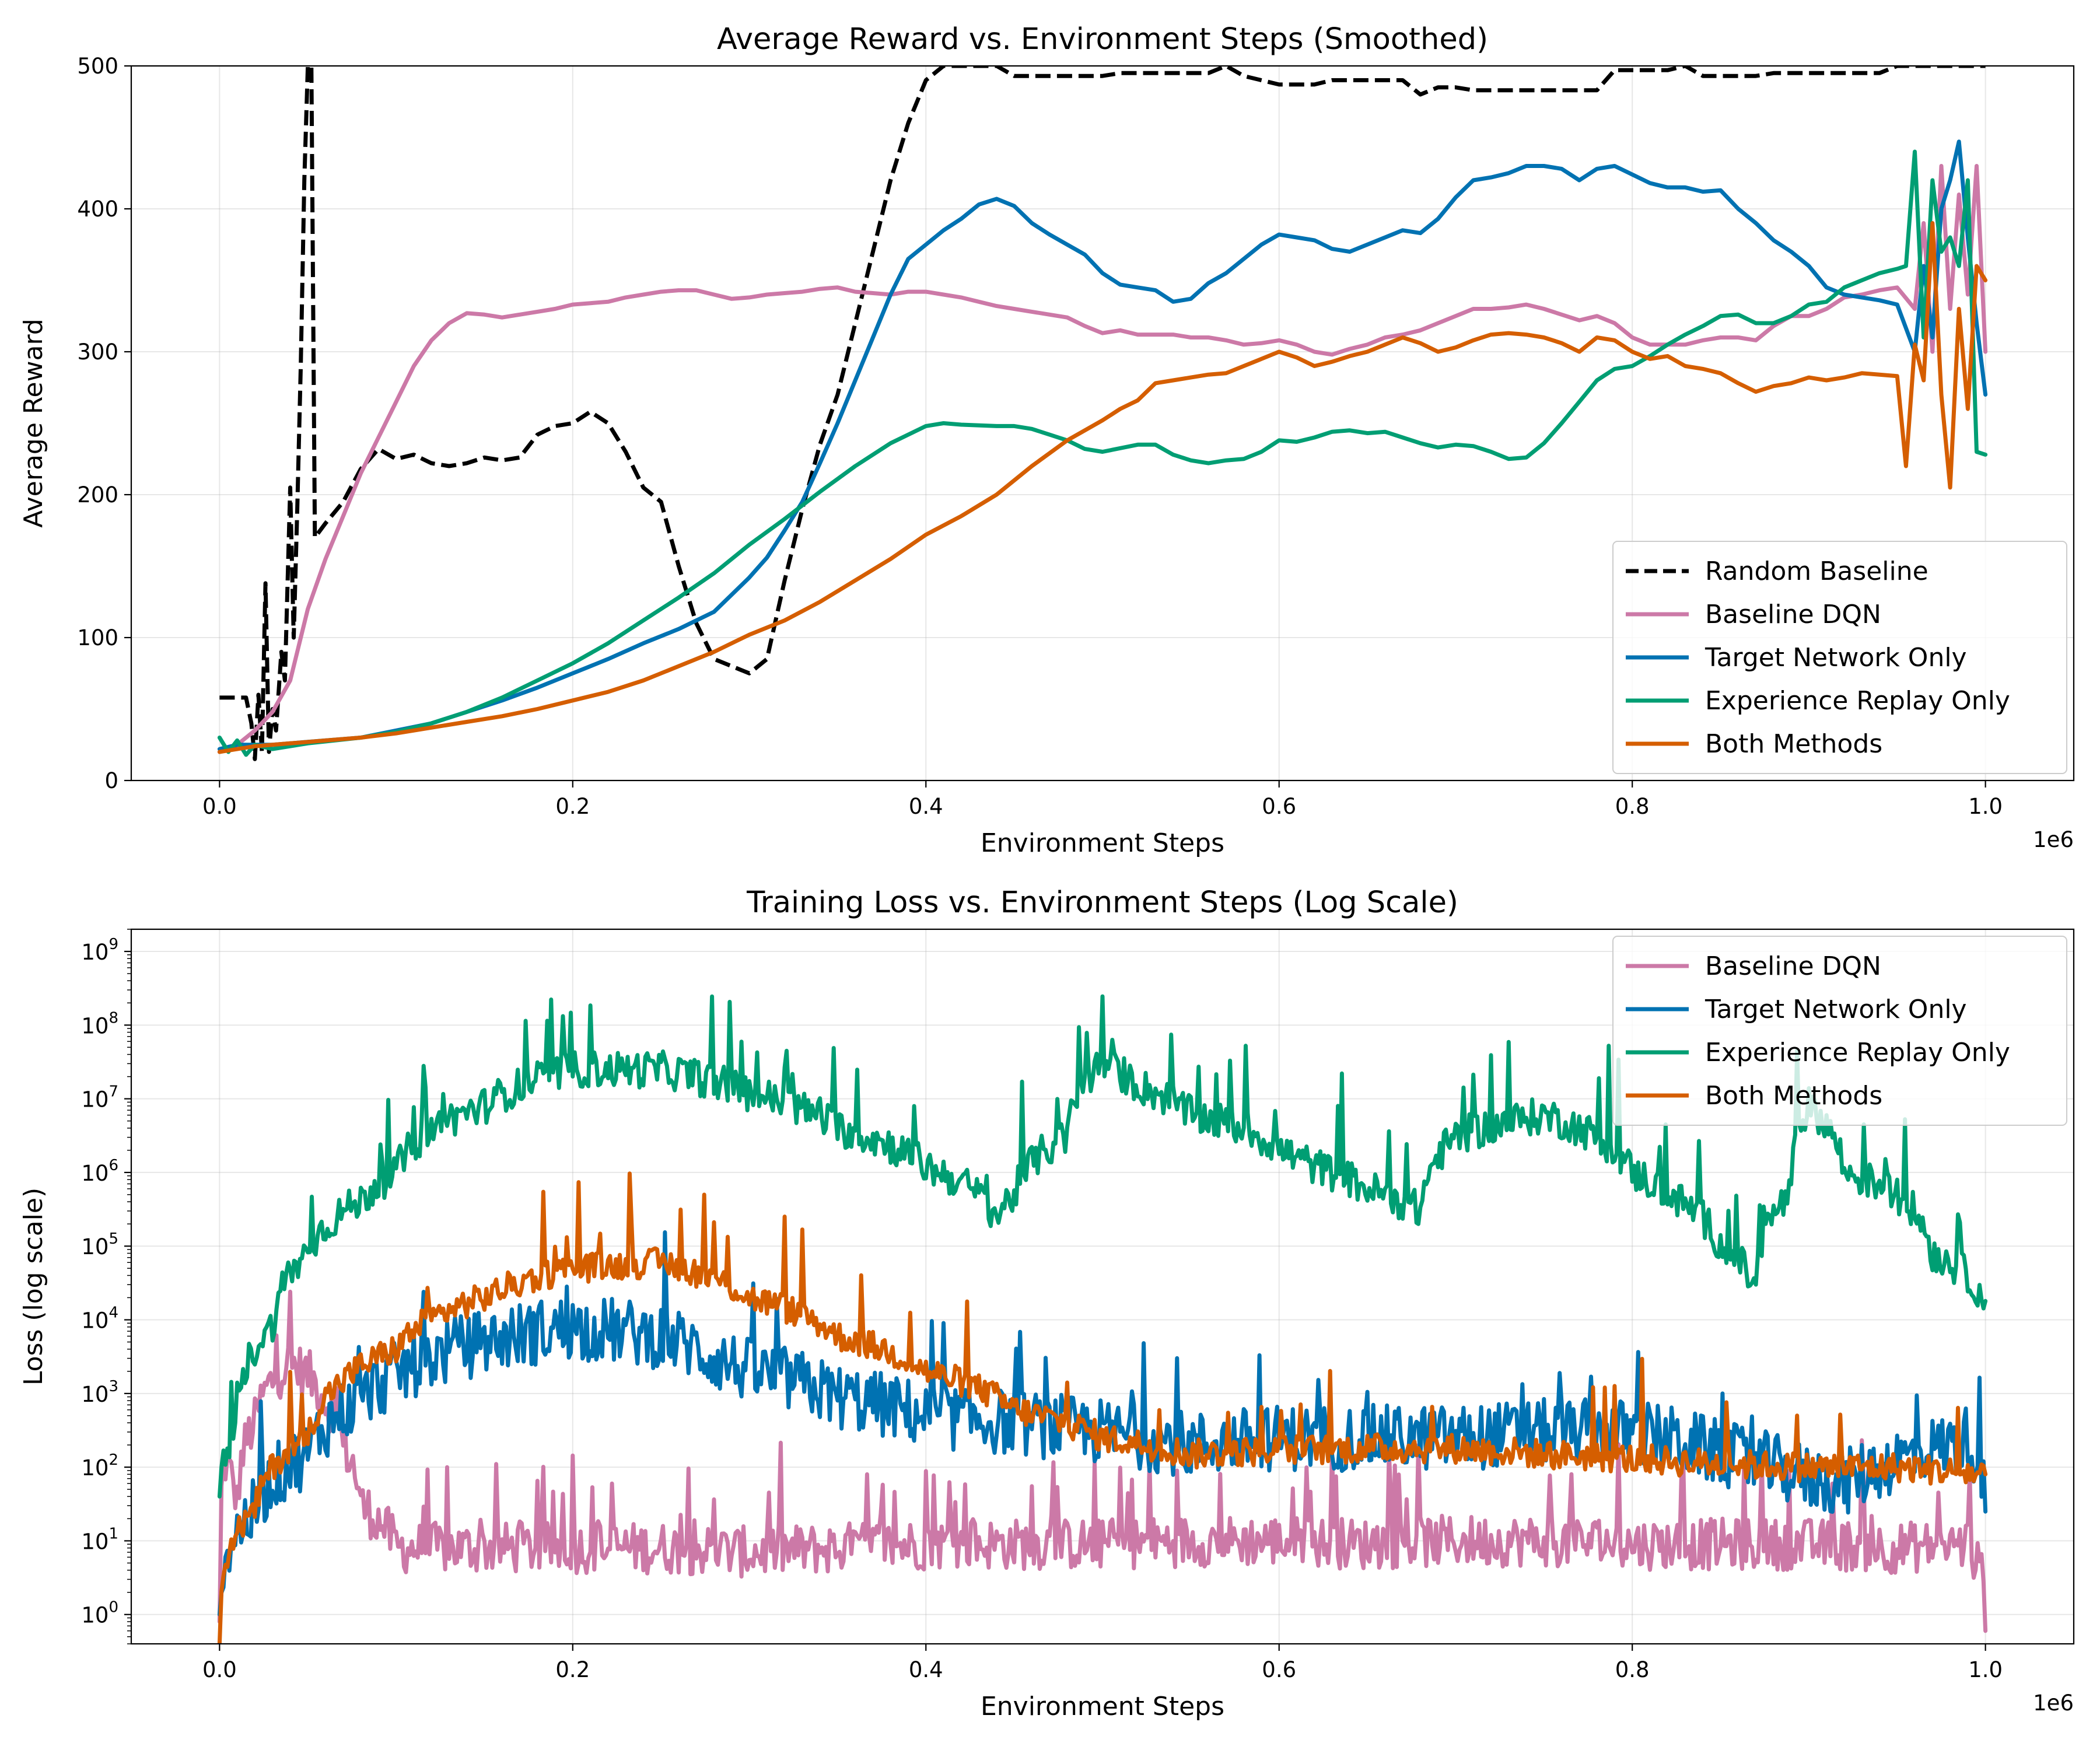 This screenshot has height=1750, width=2100. Describe the element at coordinates (97, 209) in the screenshot. I see `y-tick-label: 400` at that location.